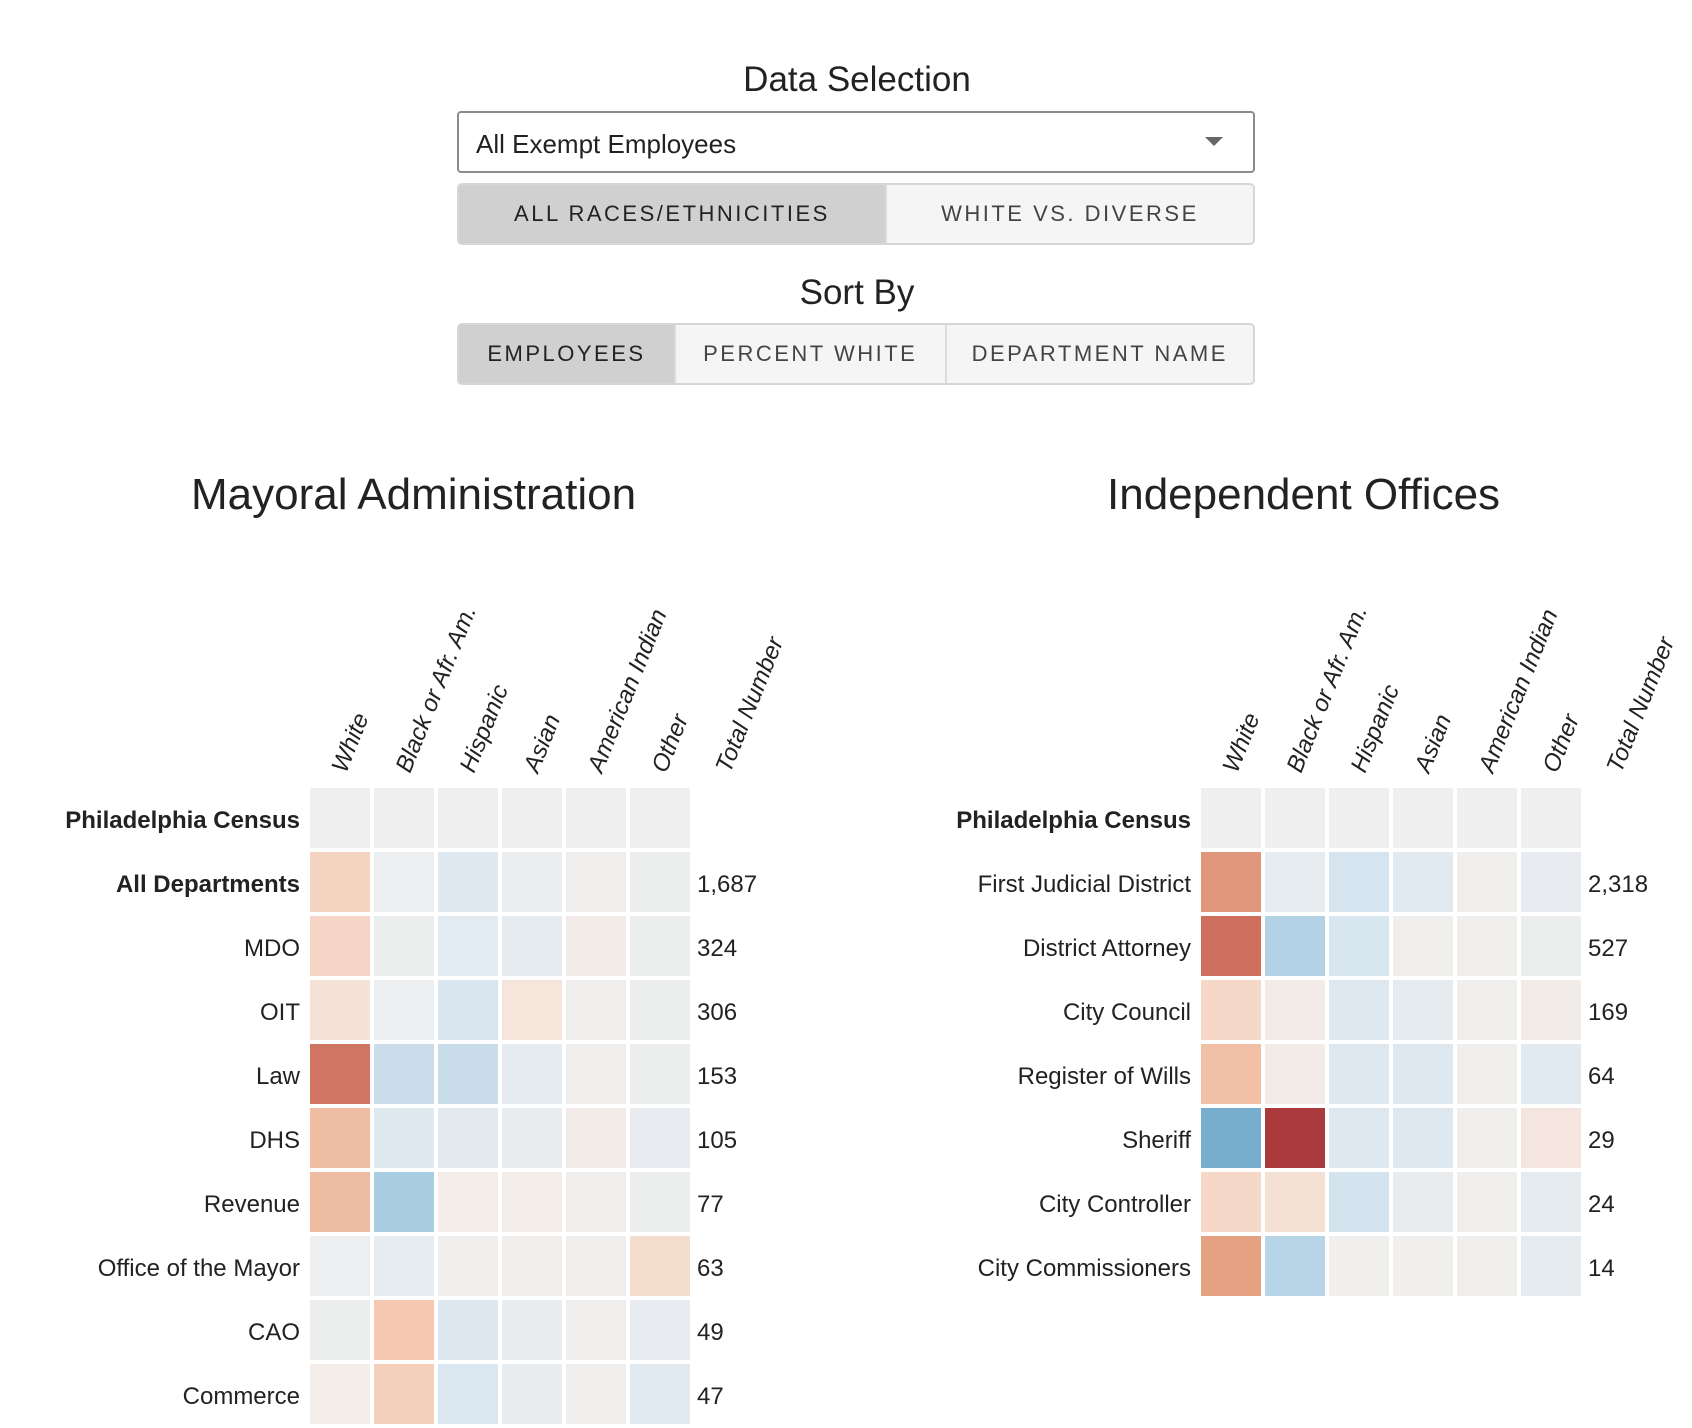  Describe the element at coordinates (1359, 818) in the screenshot. I see `independent-cell-philadelphia-census-hispanic` at that location.